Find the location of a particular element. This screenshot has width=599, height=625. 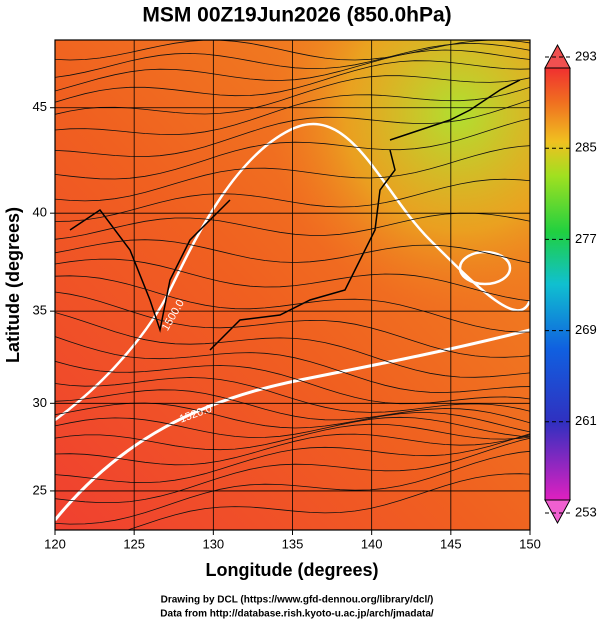

x-tick-label: 150 is located at coordinates (530, 543).